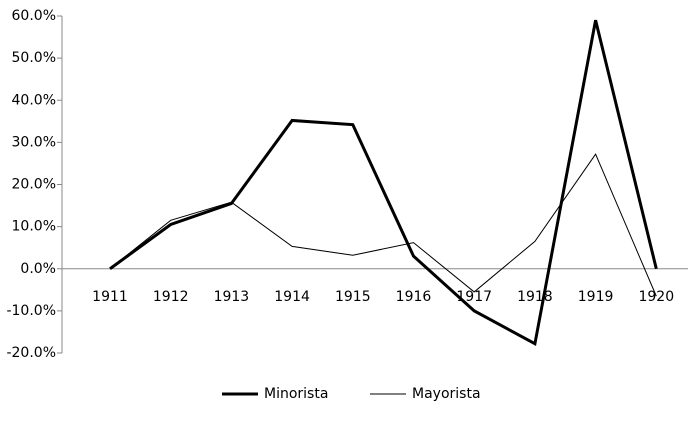  Describe the element at coordinates (110, 297) in the screenshot. I see `x-tick-label: 1911` at that location.